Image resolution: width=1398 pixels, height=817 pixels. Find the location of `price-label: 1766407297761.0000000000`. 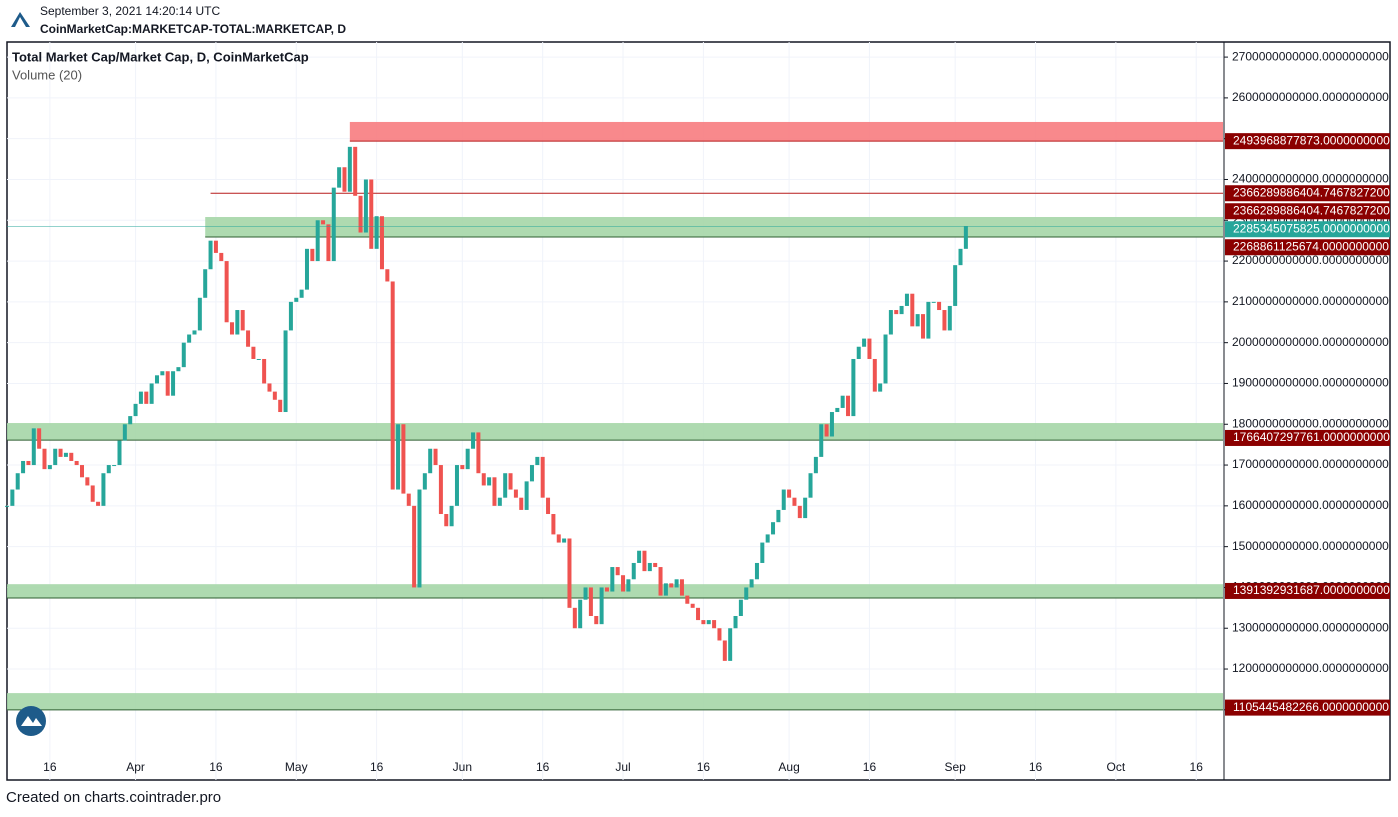

price-label: 1766407297761.0000000000 is located at coordinates (1311, 437).